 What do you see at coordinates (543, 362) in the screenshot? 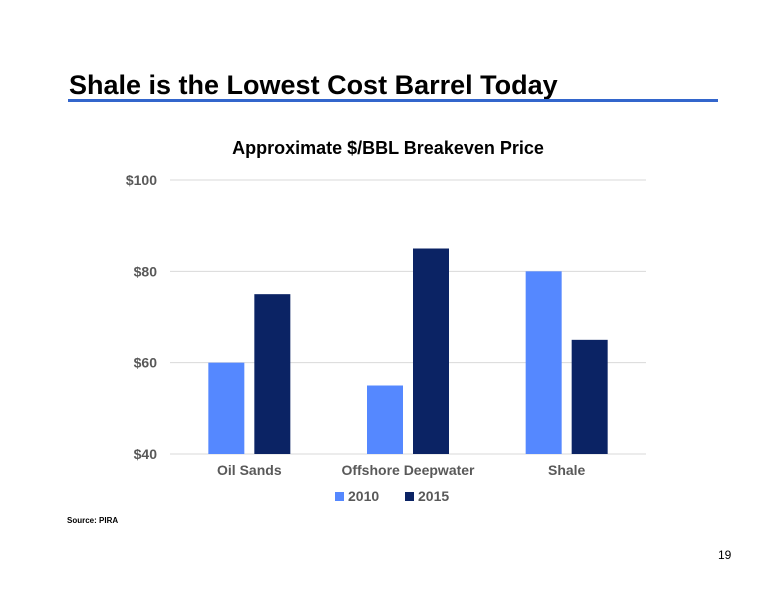
I see `bar-2010-shale` at bounding box center [543, 362].